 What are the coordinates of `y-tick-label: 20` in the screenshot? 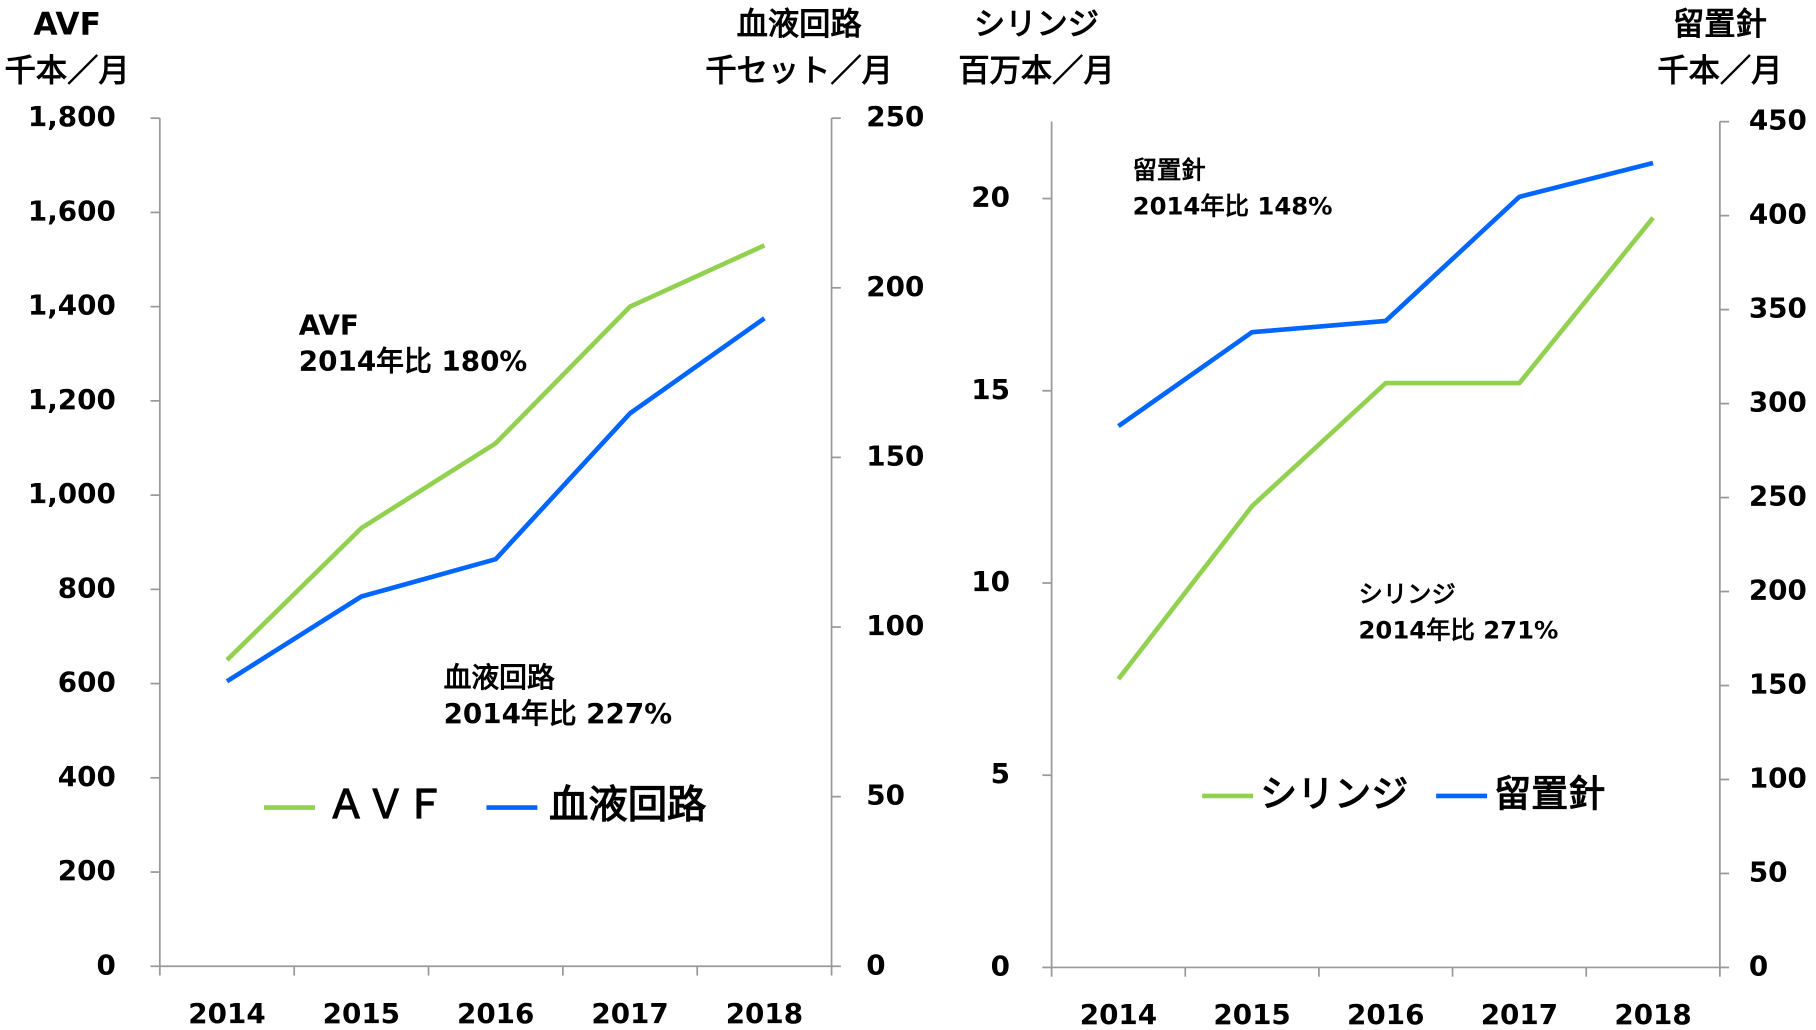 It's located at (990, 197).